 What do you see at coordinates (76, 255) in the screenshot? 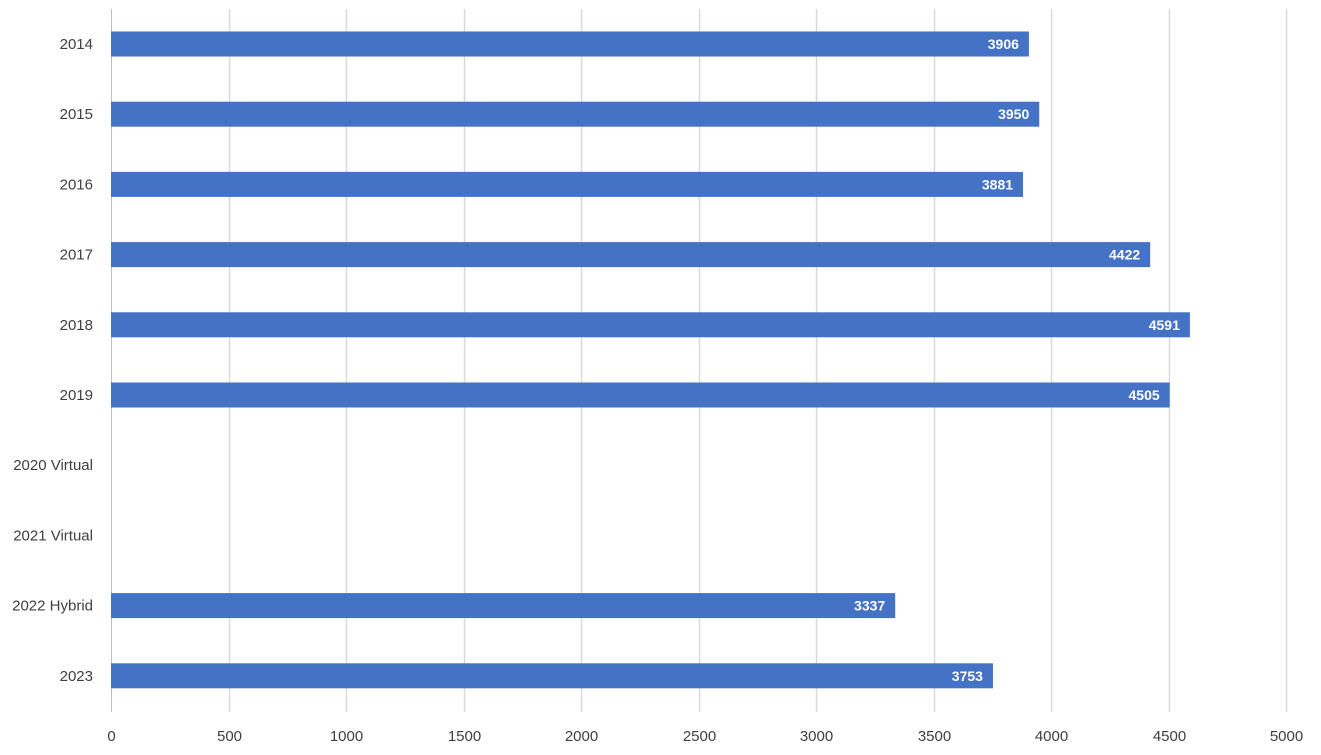
I see `category-label: 2017` at bounding box center [76, 255].